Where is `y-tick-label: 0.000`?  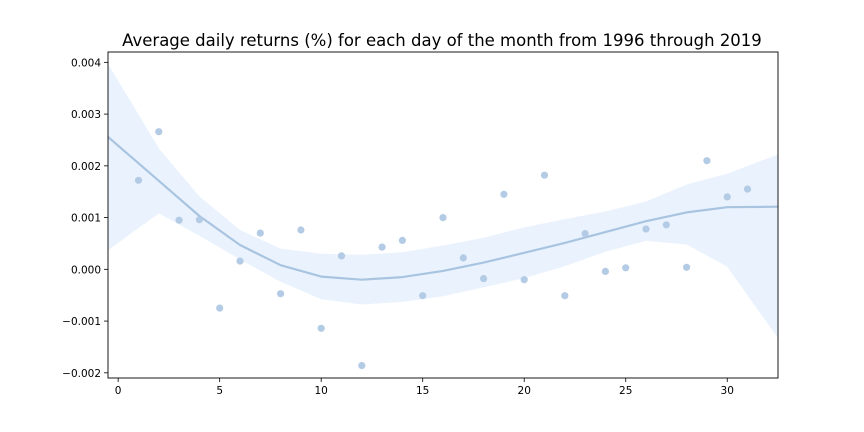
y-tick-label: 0.000 is located at coordinates (86, 270).